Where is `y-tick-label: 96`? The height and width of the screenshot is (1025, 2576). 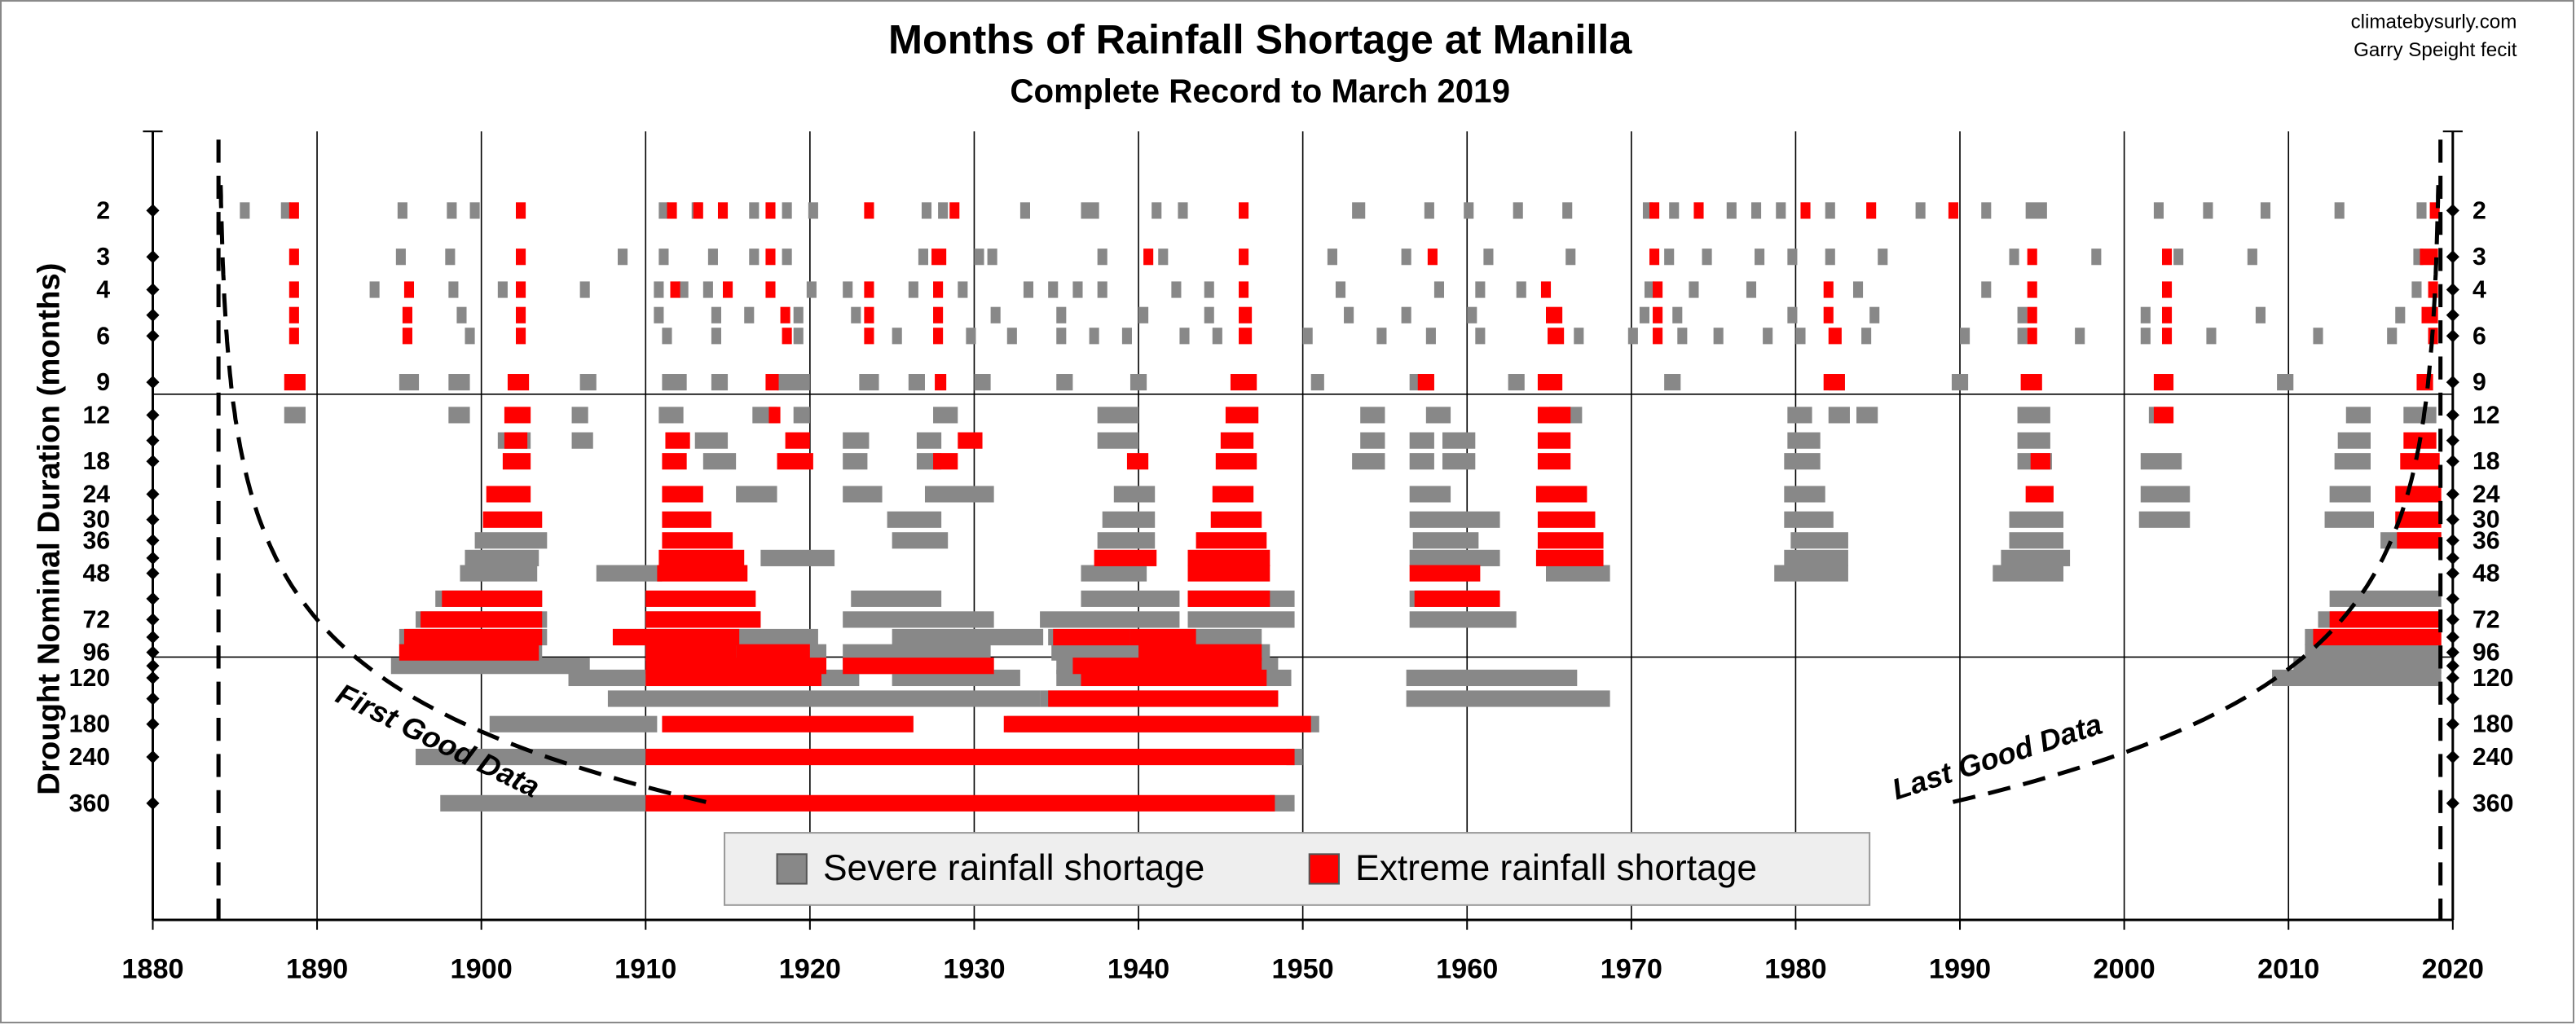
y-tick-label: 96 is located at coordinates (2486, 653).